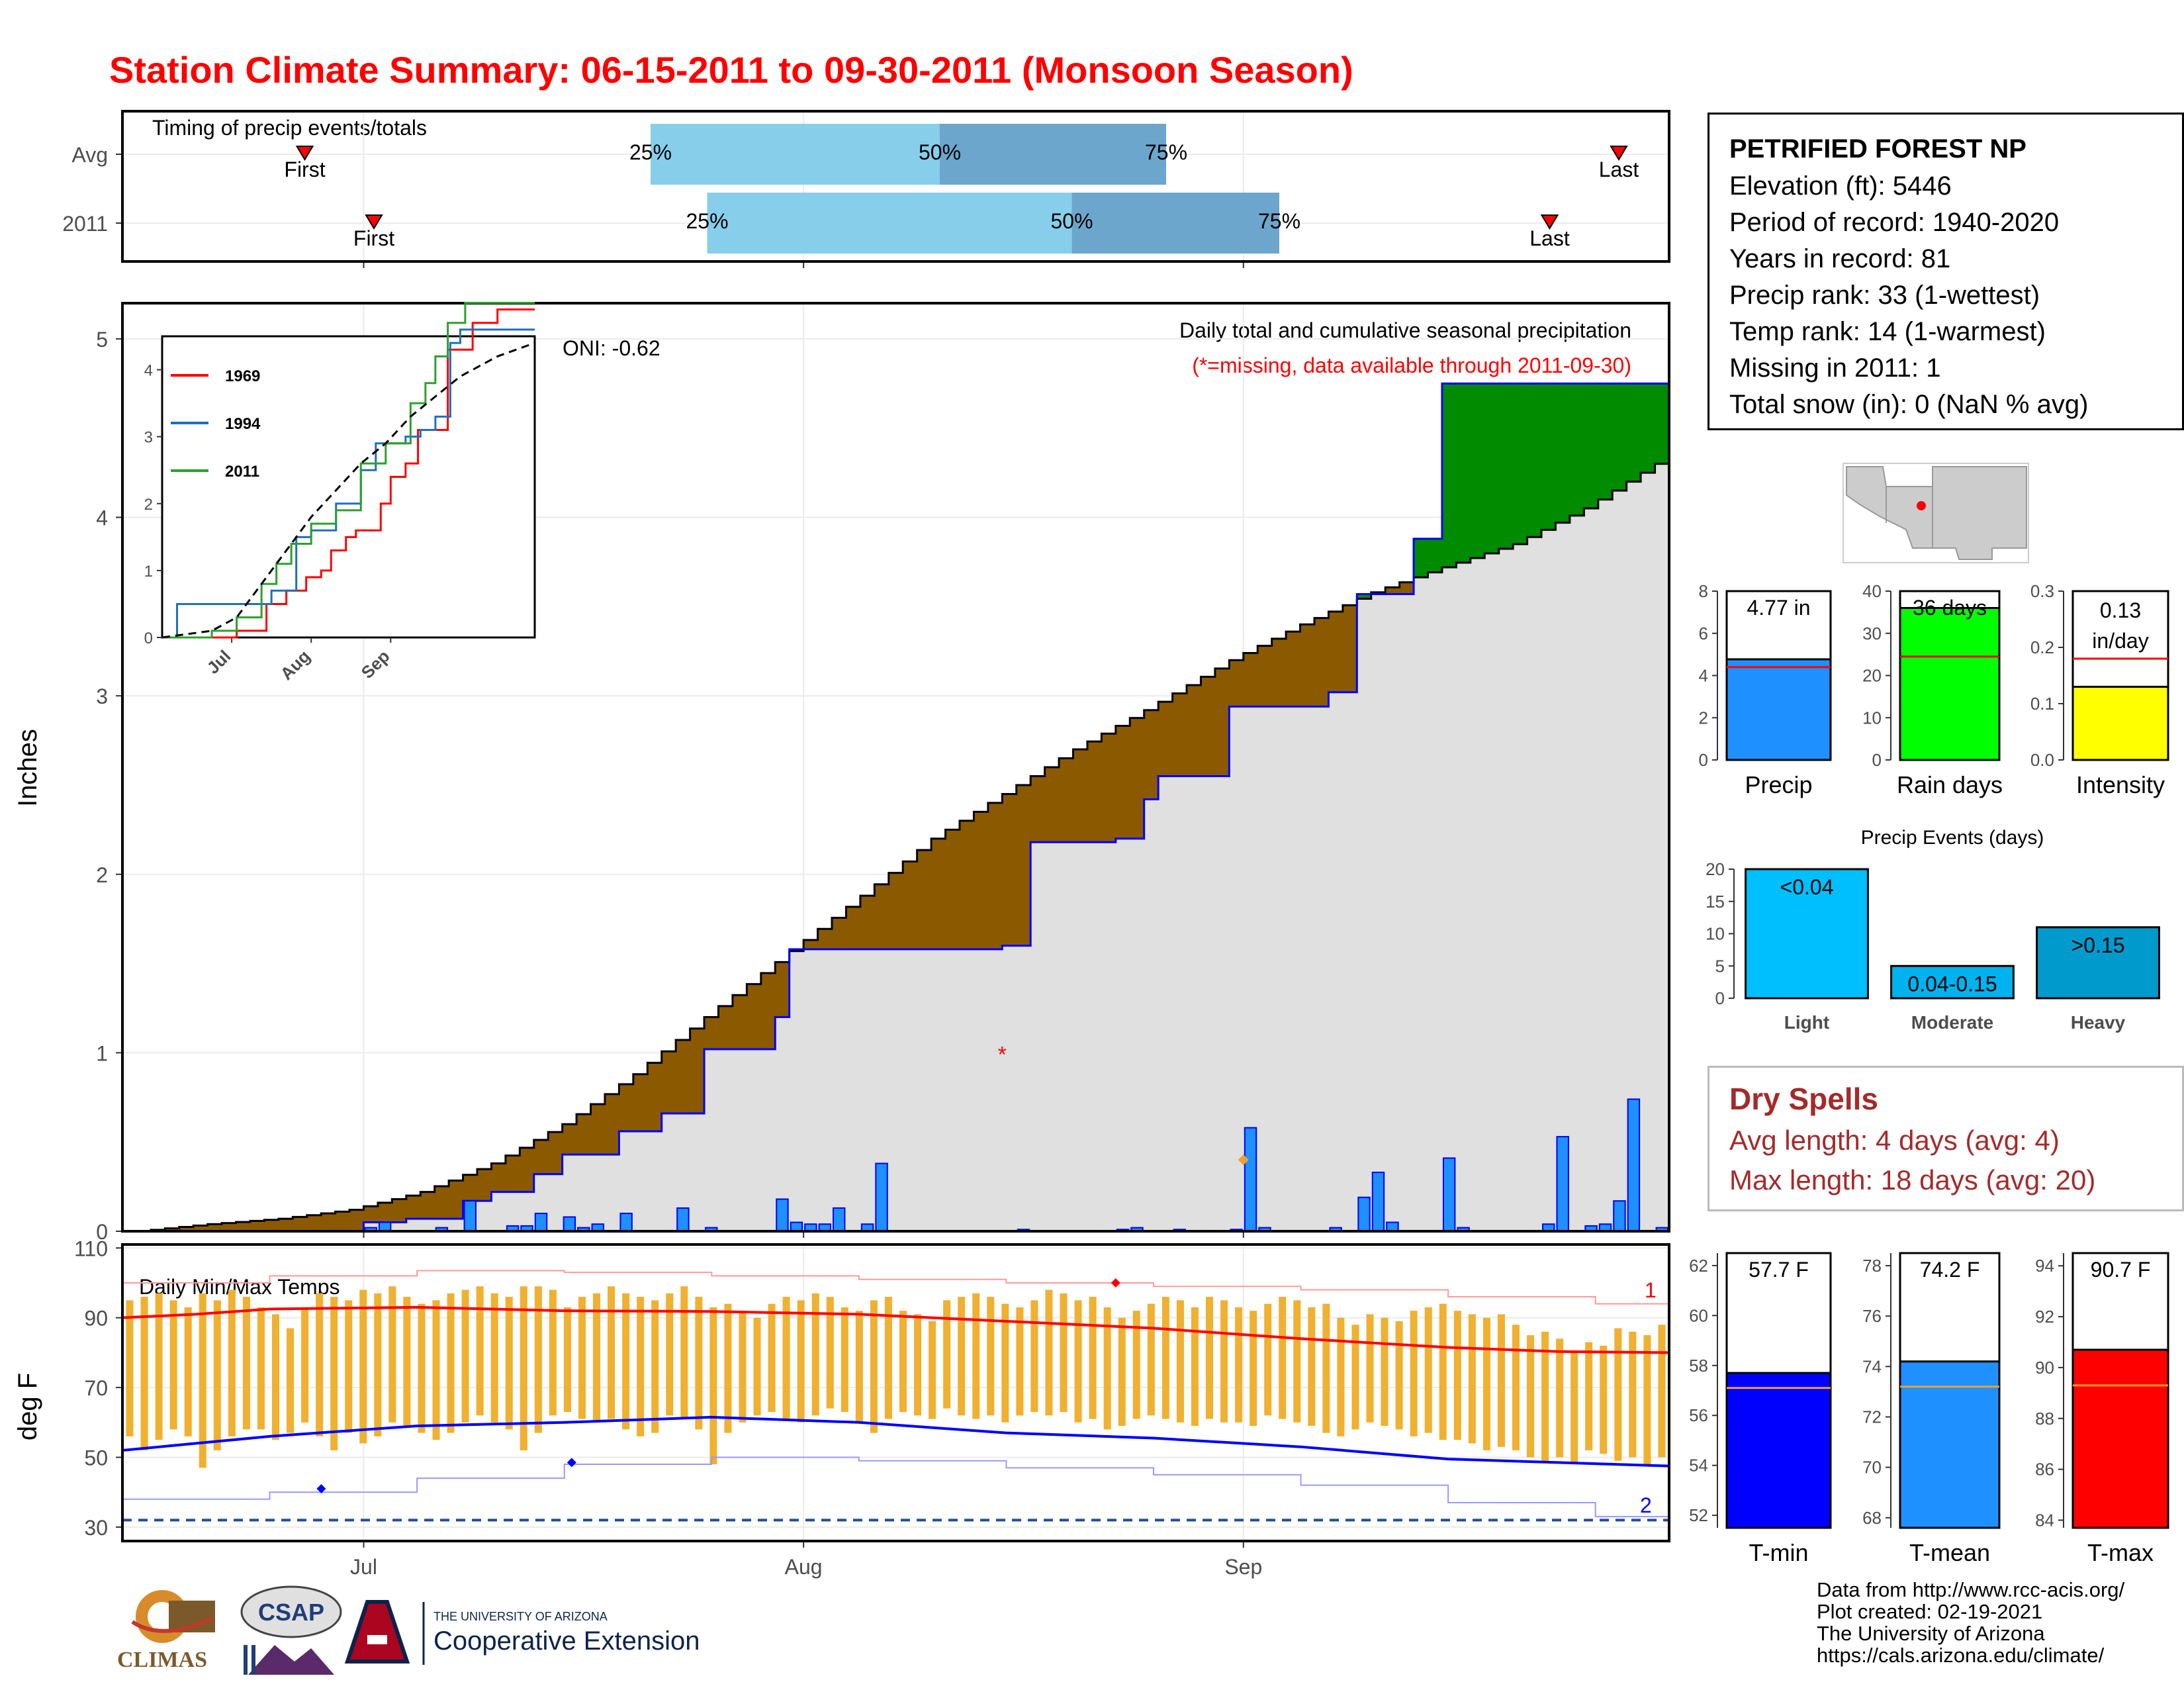 The width and height of the screenshot is (2184, 1688). I want to click on inset-ytick-label: 2, so click(148, 505).